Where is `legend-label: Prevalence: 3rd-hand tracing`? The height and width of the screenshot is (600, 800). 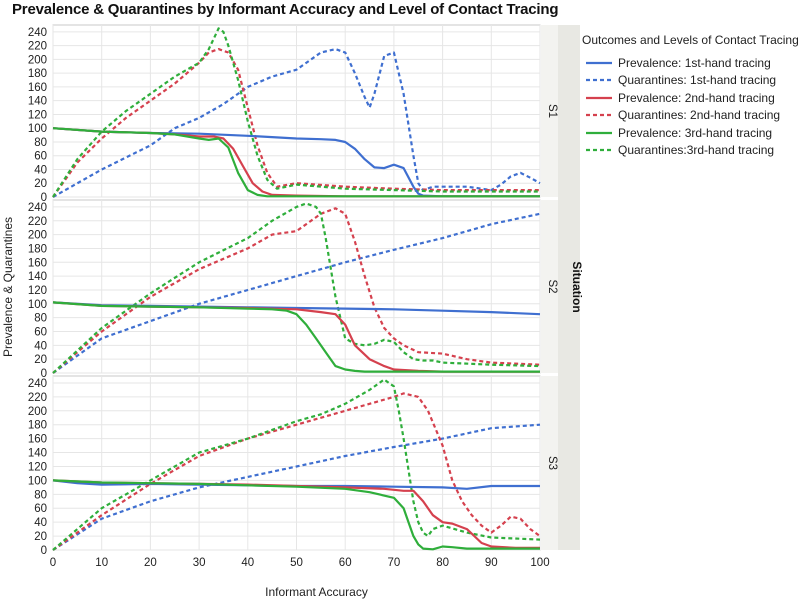
legend-label: Prevalence: 3rd-hand tracing is located at coordinates (695, 132).